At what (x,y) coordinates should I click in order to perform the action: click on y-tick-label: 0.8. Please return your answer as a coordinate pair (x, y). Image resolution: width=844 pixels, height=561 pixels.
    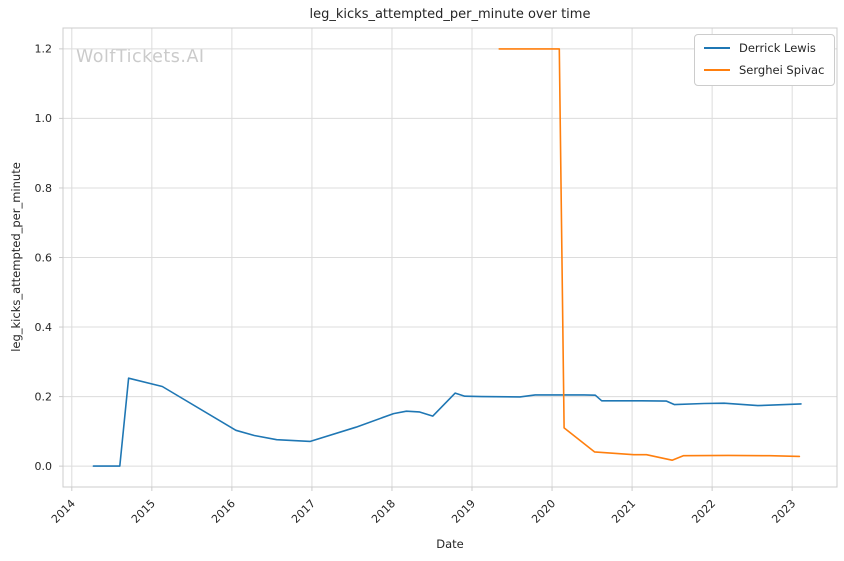
    Looking at the image, I should click on (44, 188).